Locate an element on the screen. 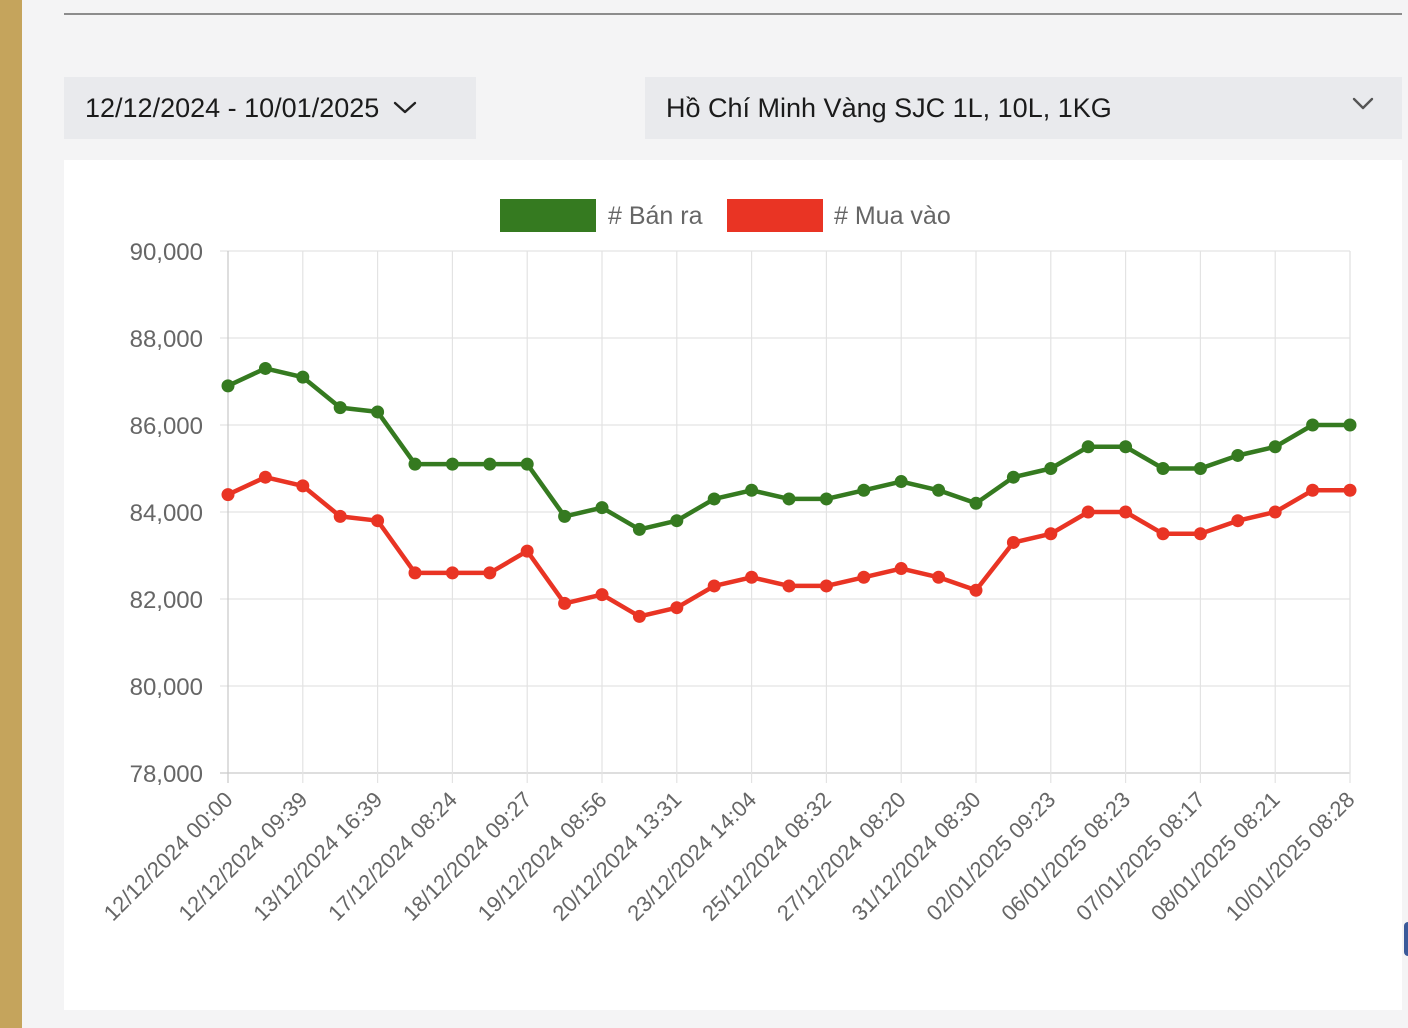 The height and width of the screenshot is (1028, 1408). y-tick-label: 88,000 is located at coordinates (166, 339).